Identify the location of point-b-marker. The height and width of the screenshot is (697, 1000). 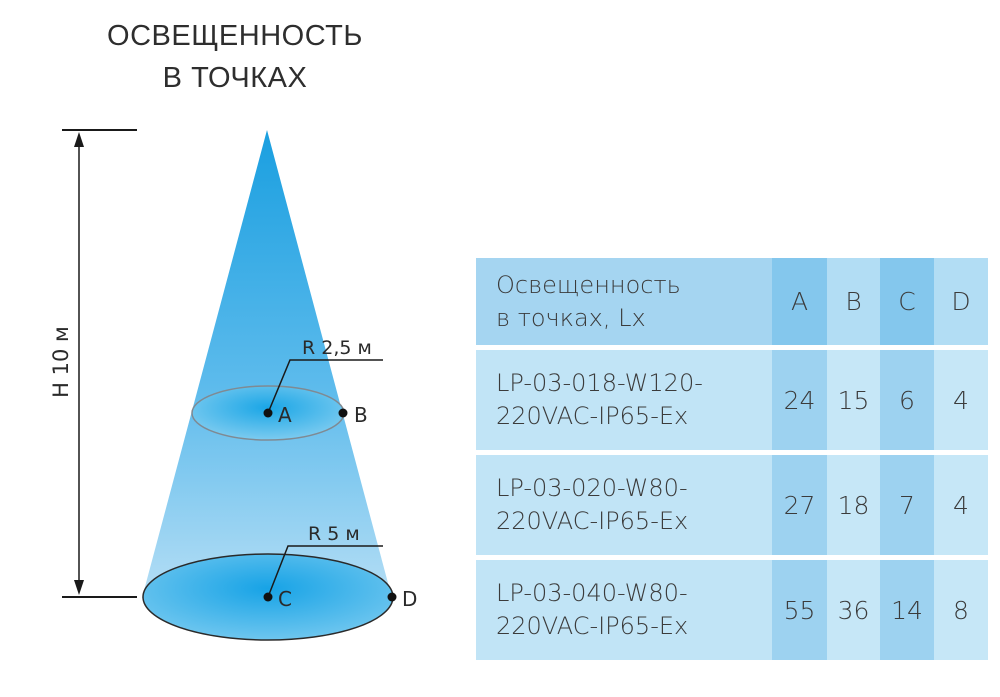
(343, 413).